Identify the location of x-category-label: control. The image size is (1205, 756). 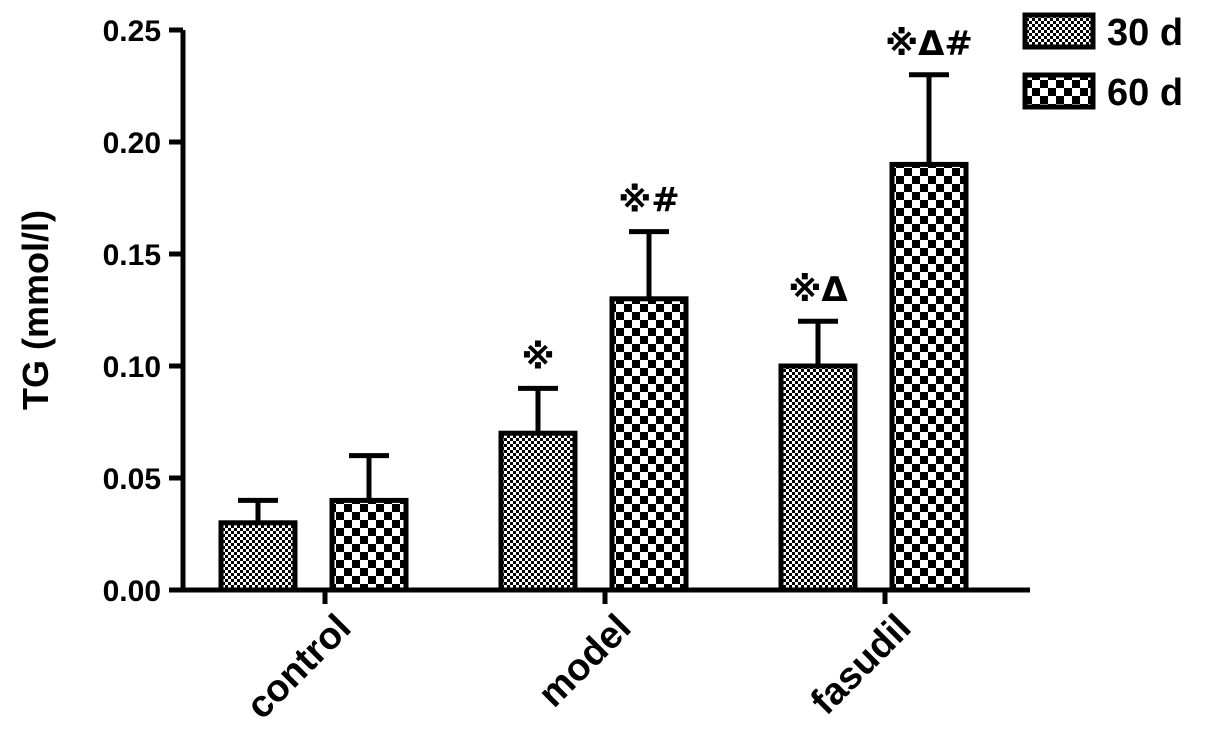
(299, 667).